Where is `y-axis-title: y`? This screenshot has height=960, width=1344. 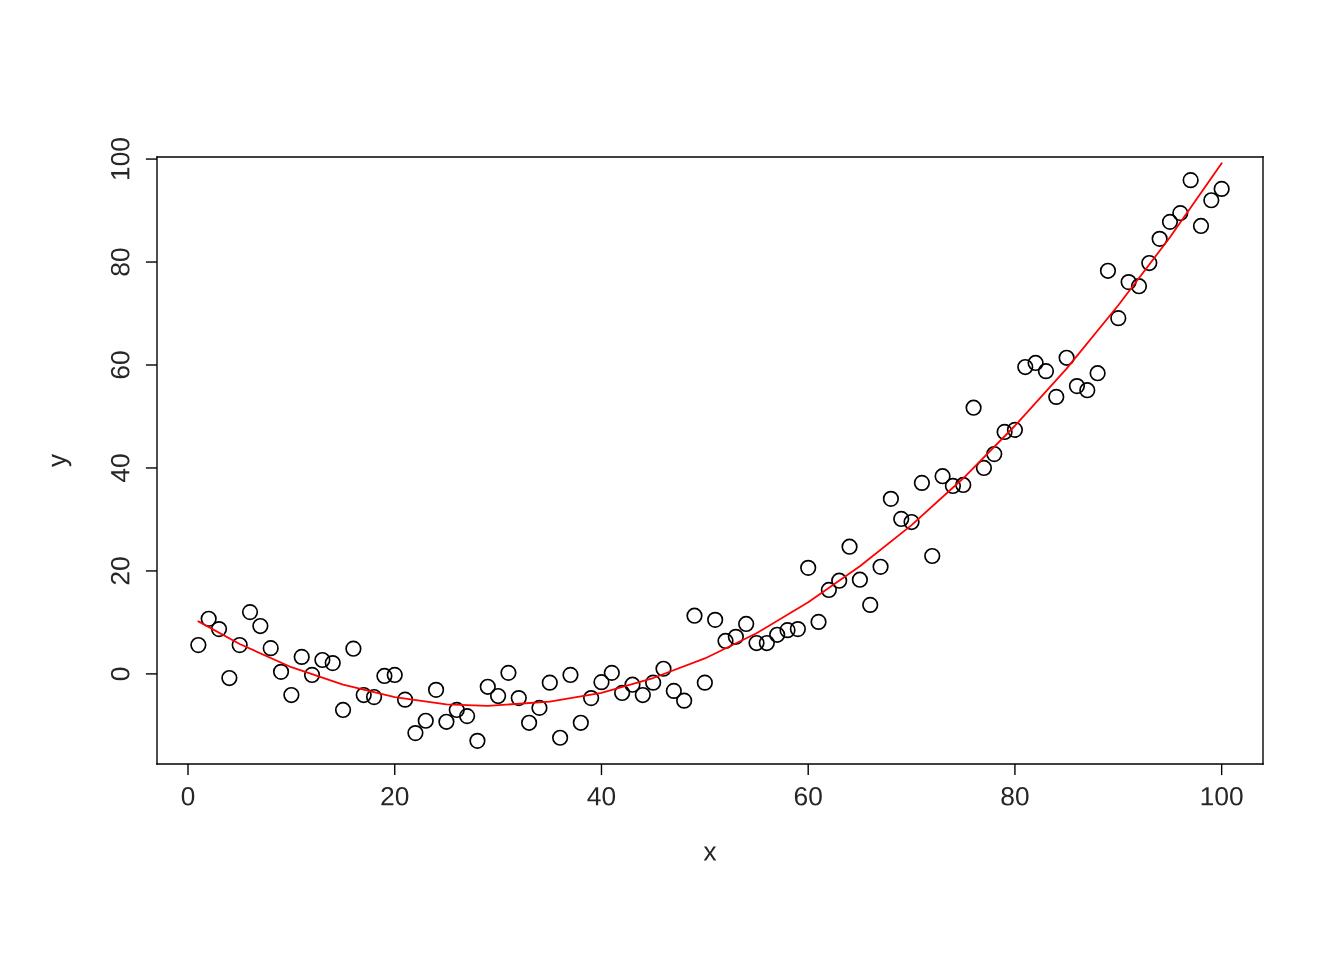
y-axis-title: y is located at coordinates (61, 460).